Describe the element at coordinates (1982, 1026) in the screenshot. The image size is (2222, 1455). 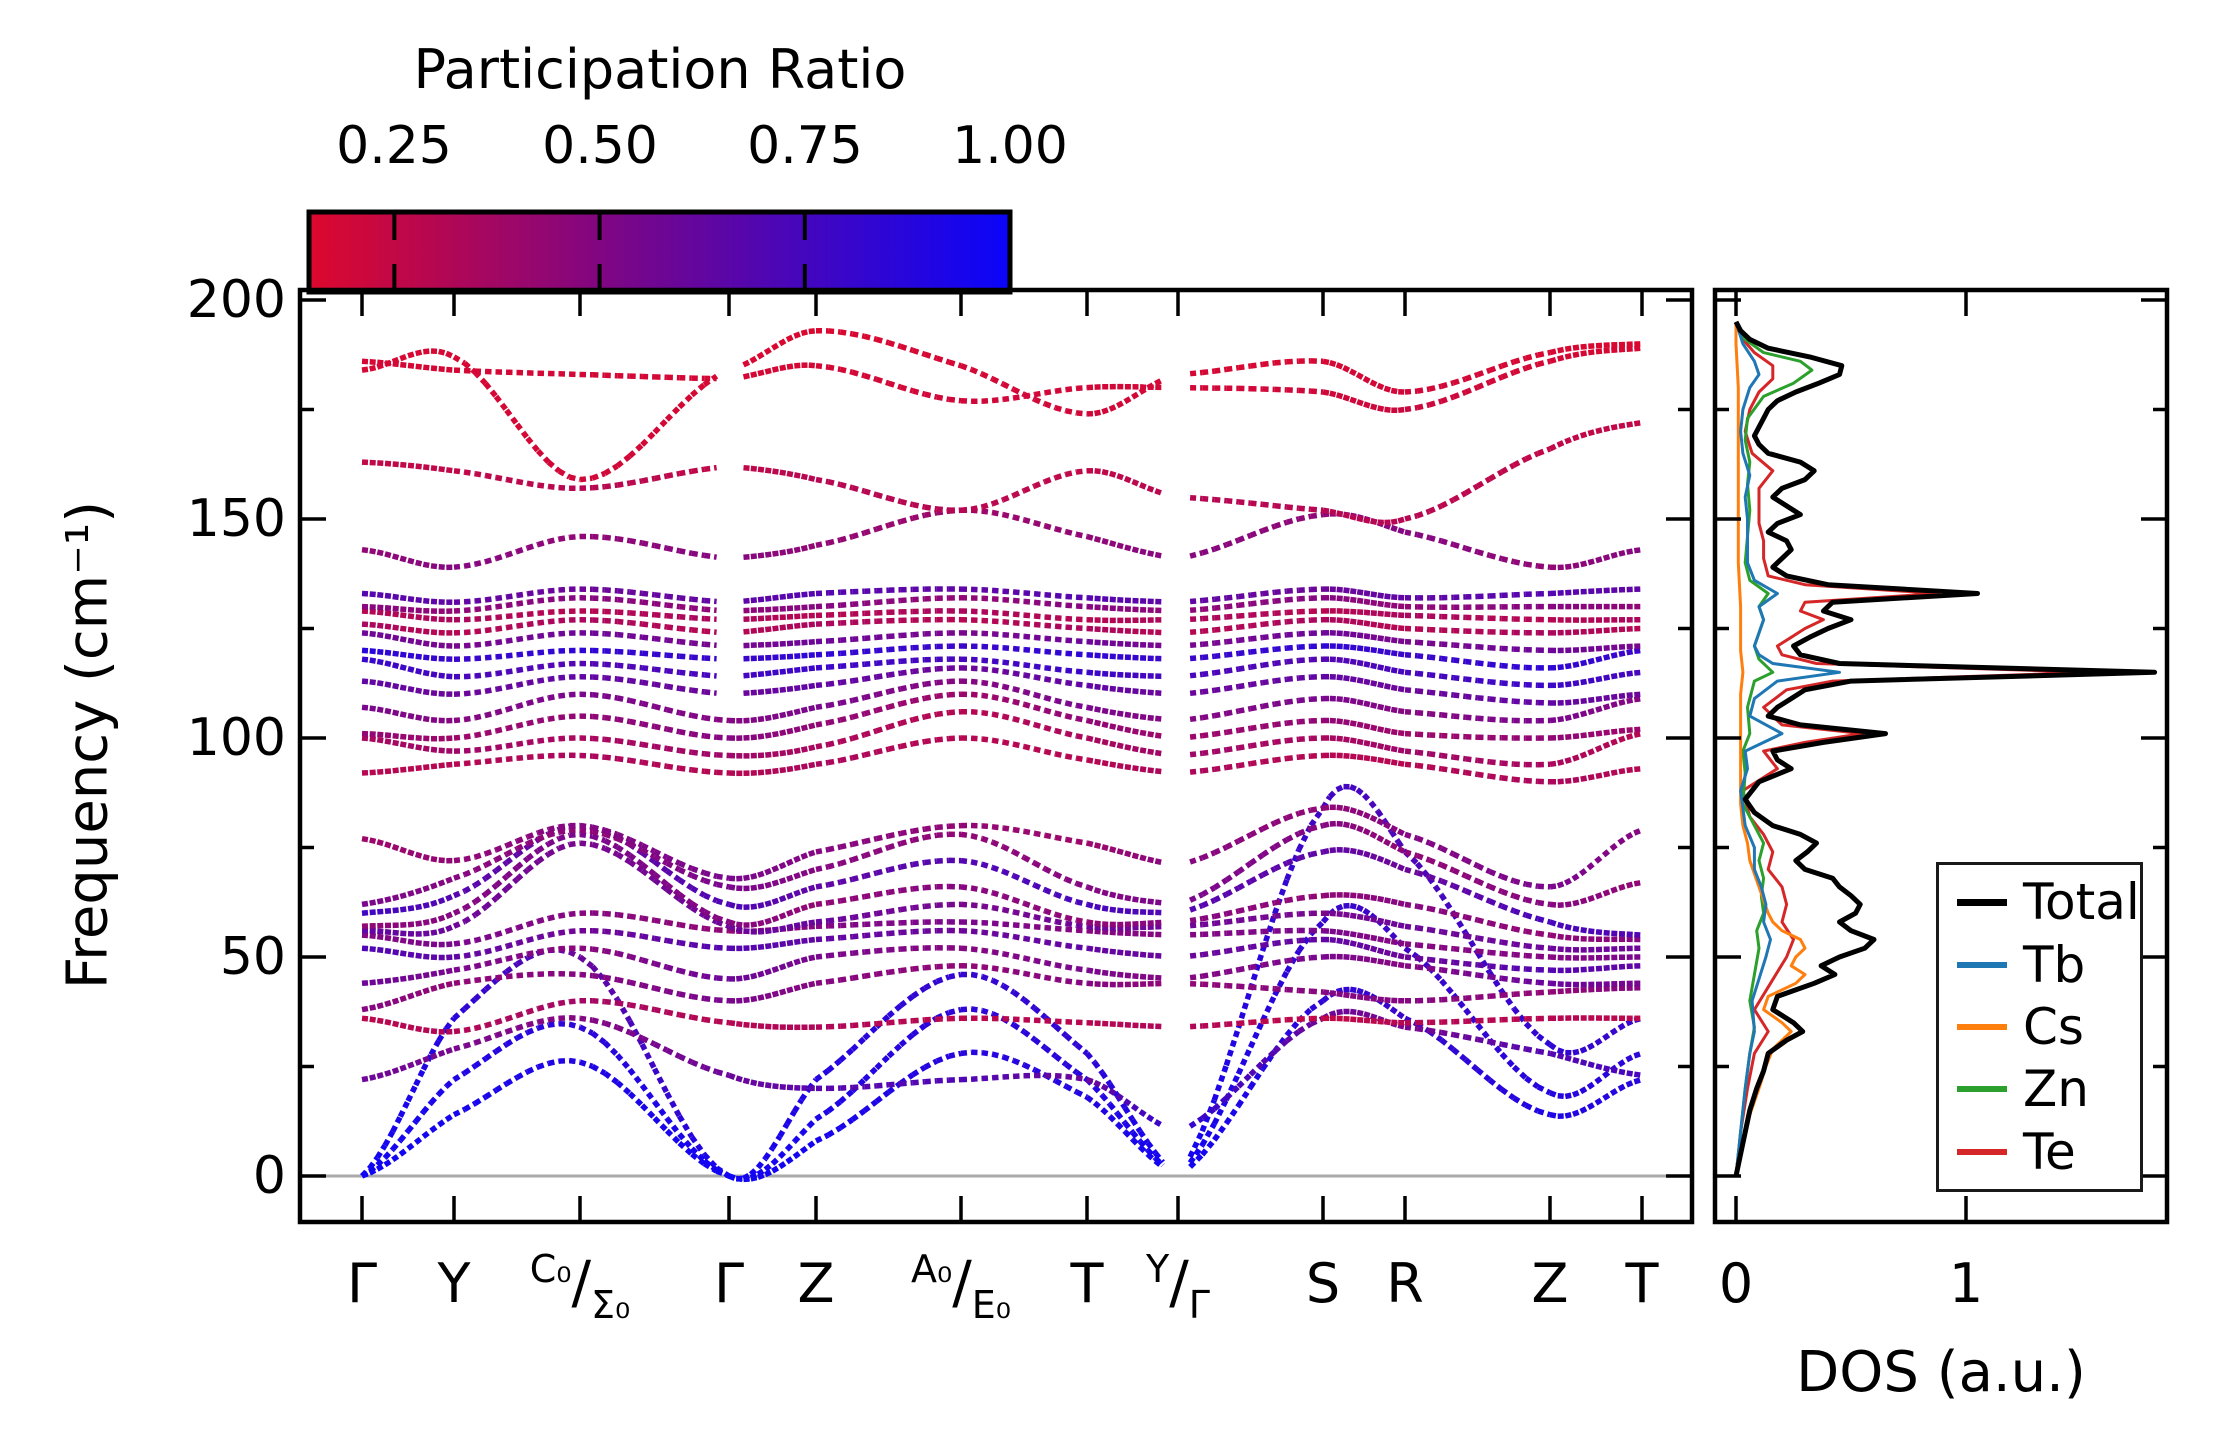
I see `cs-line-swatch` at that location.